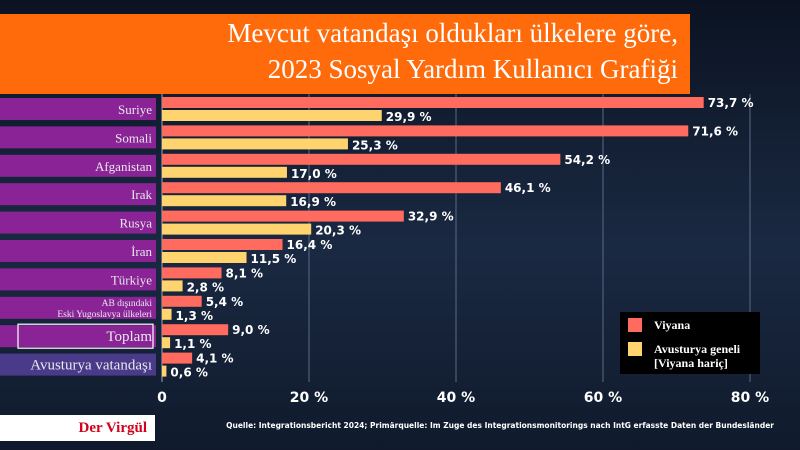  Describe the element at coordinates (244, 273) in the screenshot. I see `value-label-viyana: 8,1 %` at that location.